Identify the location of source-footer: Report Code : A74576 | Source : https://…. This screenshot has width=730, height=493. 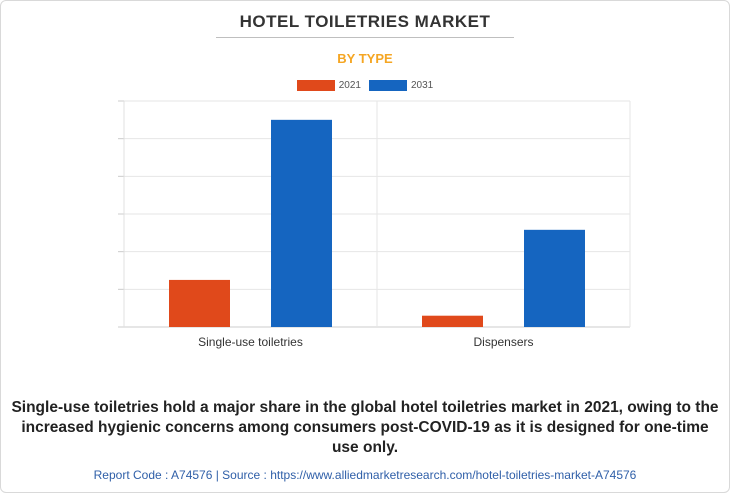
(365, 475).